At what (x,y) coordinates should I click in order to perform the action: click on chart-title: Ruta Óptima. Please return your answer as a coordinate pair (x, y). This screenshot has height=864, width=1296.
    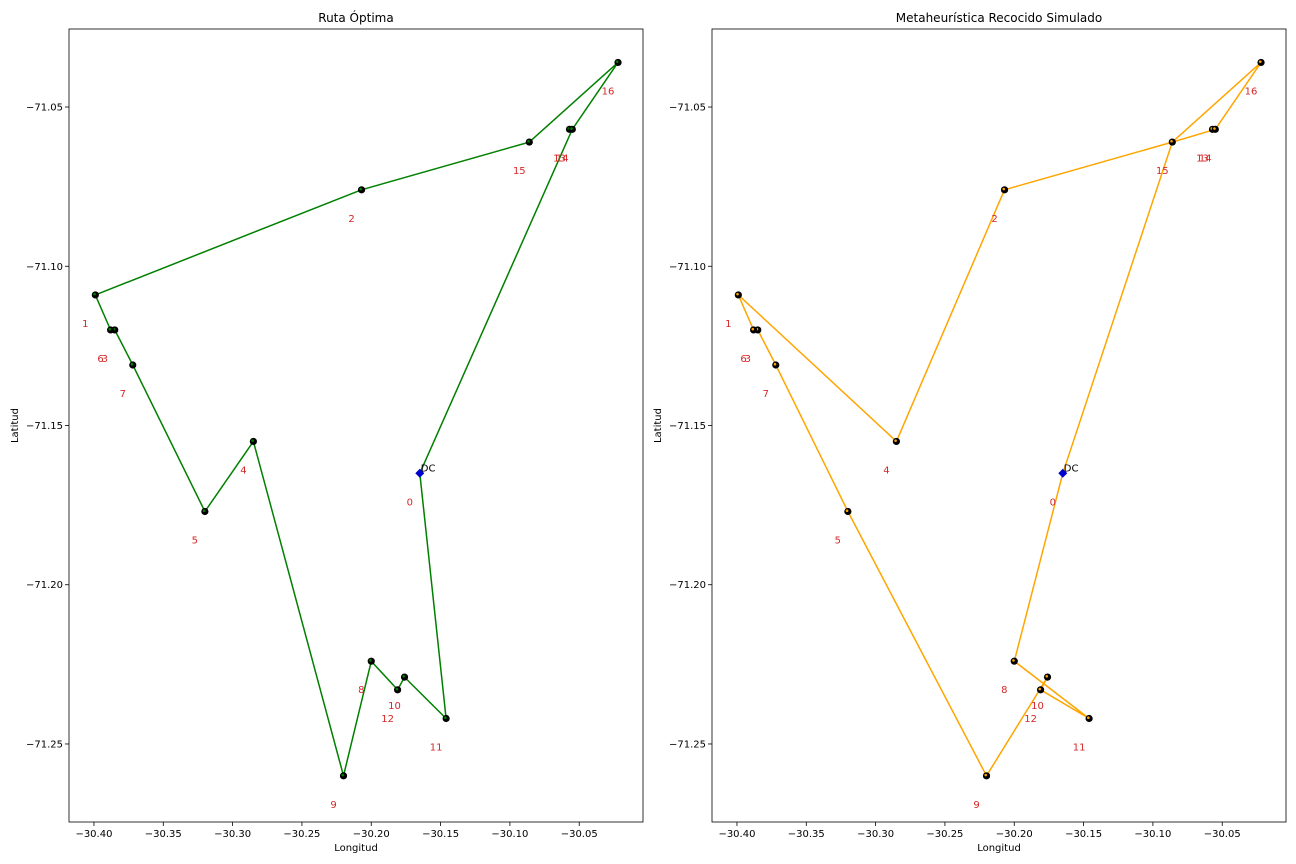
    Looking at the image, I should click on (355, 17).